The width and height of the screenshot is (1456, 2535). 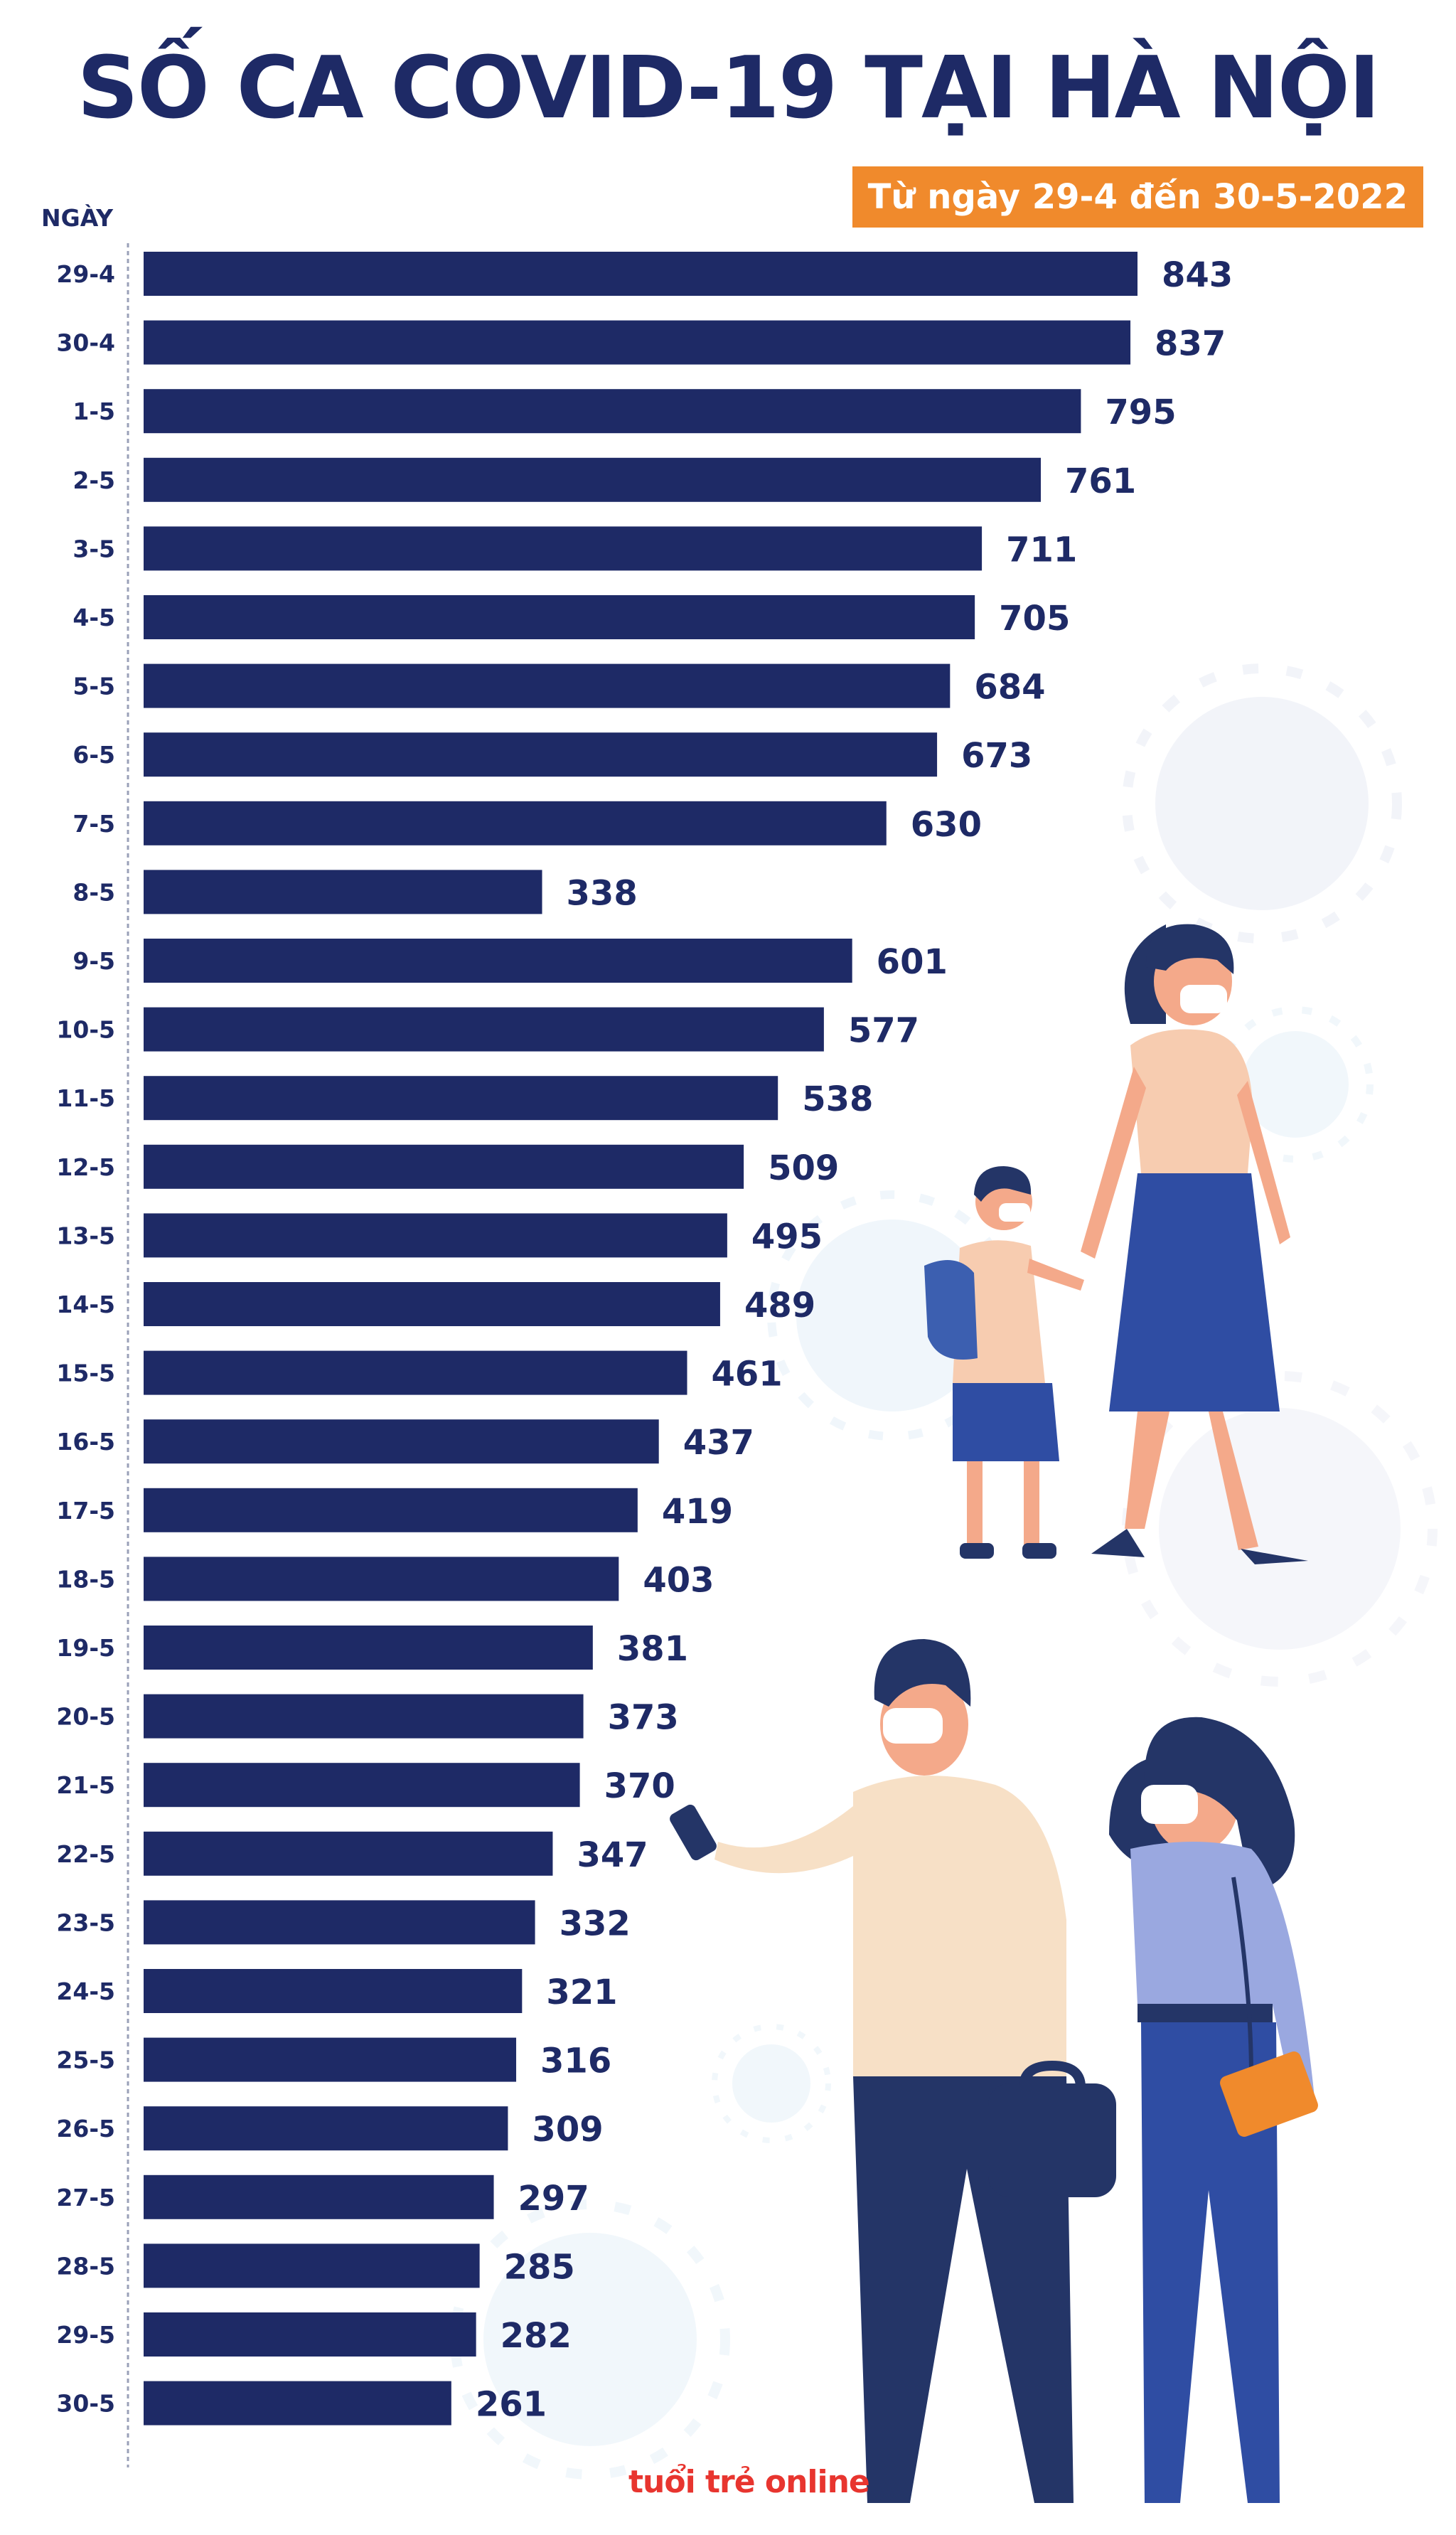 What do you see at coordinates (86, 274) in the screenshot?
I see `category-label: 29-4` at bounding box center [86, 274].